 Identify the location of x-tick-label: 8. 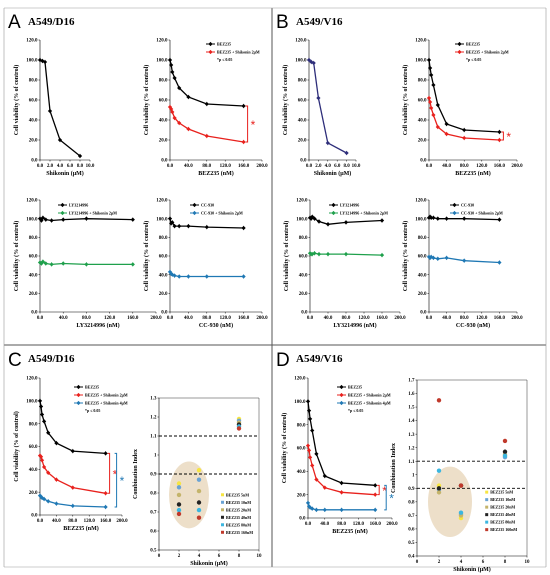
(239, 556).